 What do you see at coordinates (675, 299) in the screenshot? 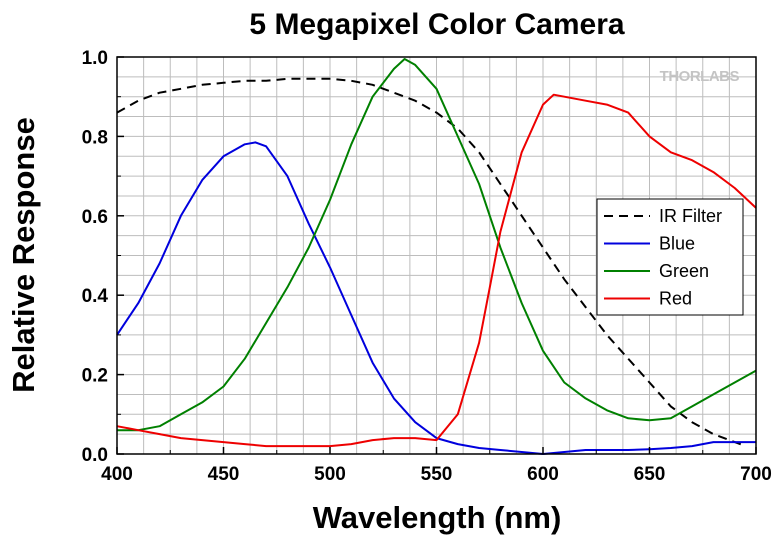
I see `legend-label-red: Red` at bounding box center [675, 299].